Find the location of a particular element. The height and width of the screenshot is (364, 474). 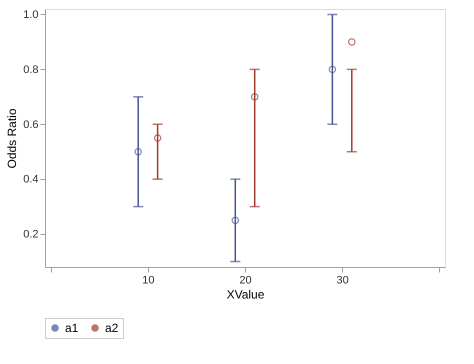

x-tick-label: 30 is located at coordinates (342, 280).